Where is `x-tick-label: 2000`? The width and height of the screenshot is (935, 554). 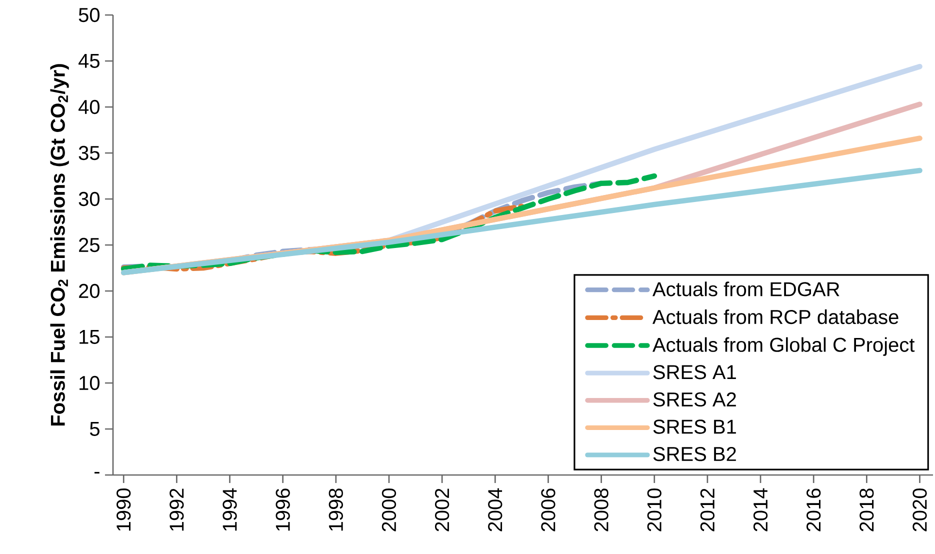
x-tick-label: 2000 is located at coordinates (389, 510).